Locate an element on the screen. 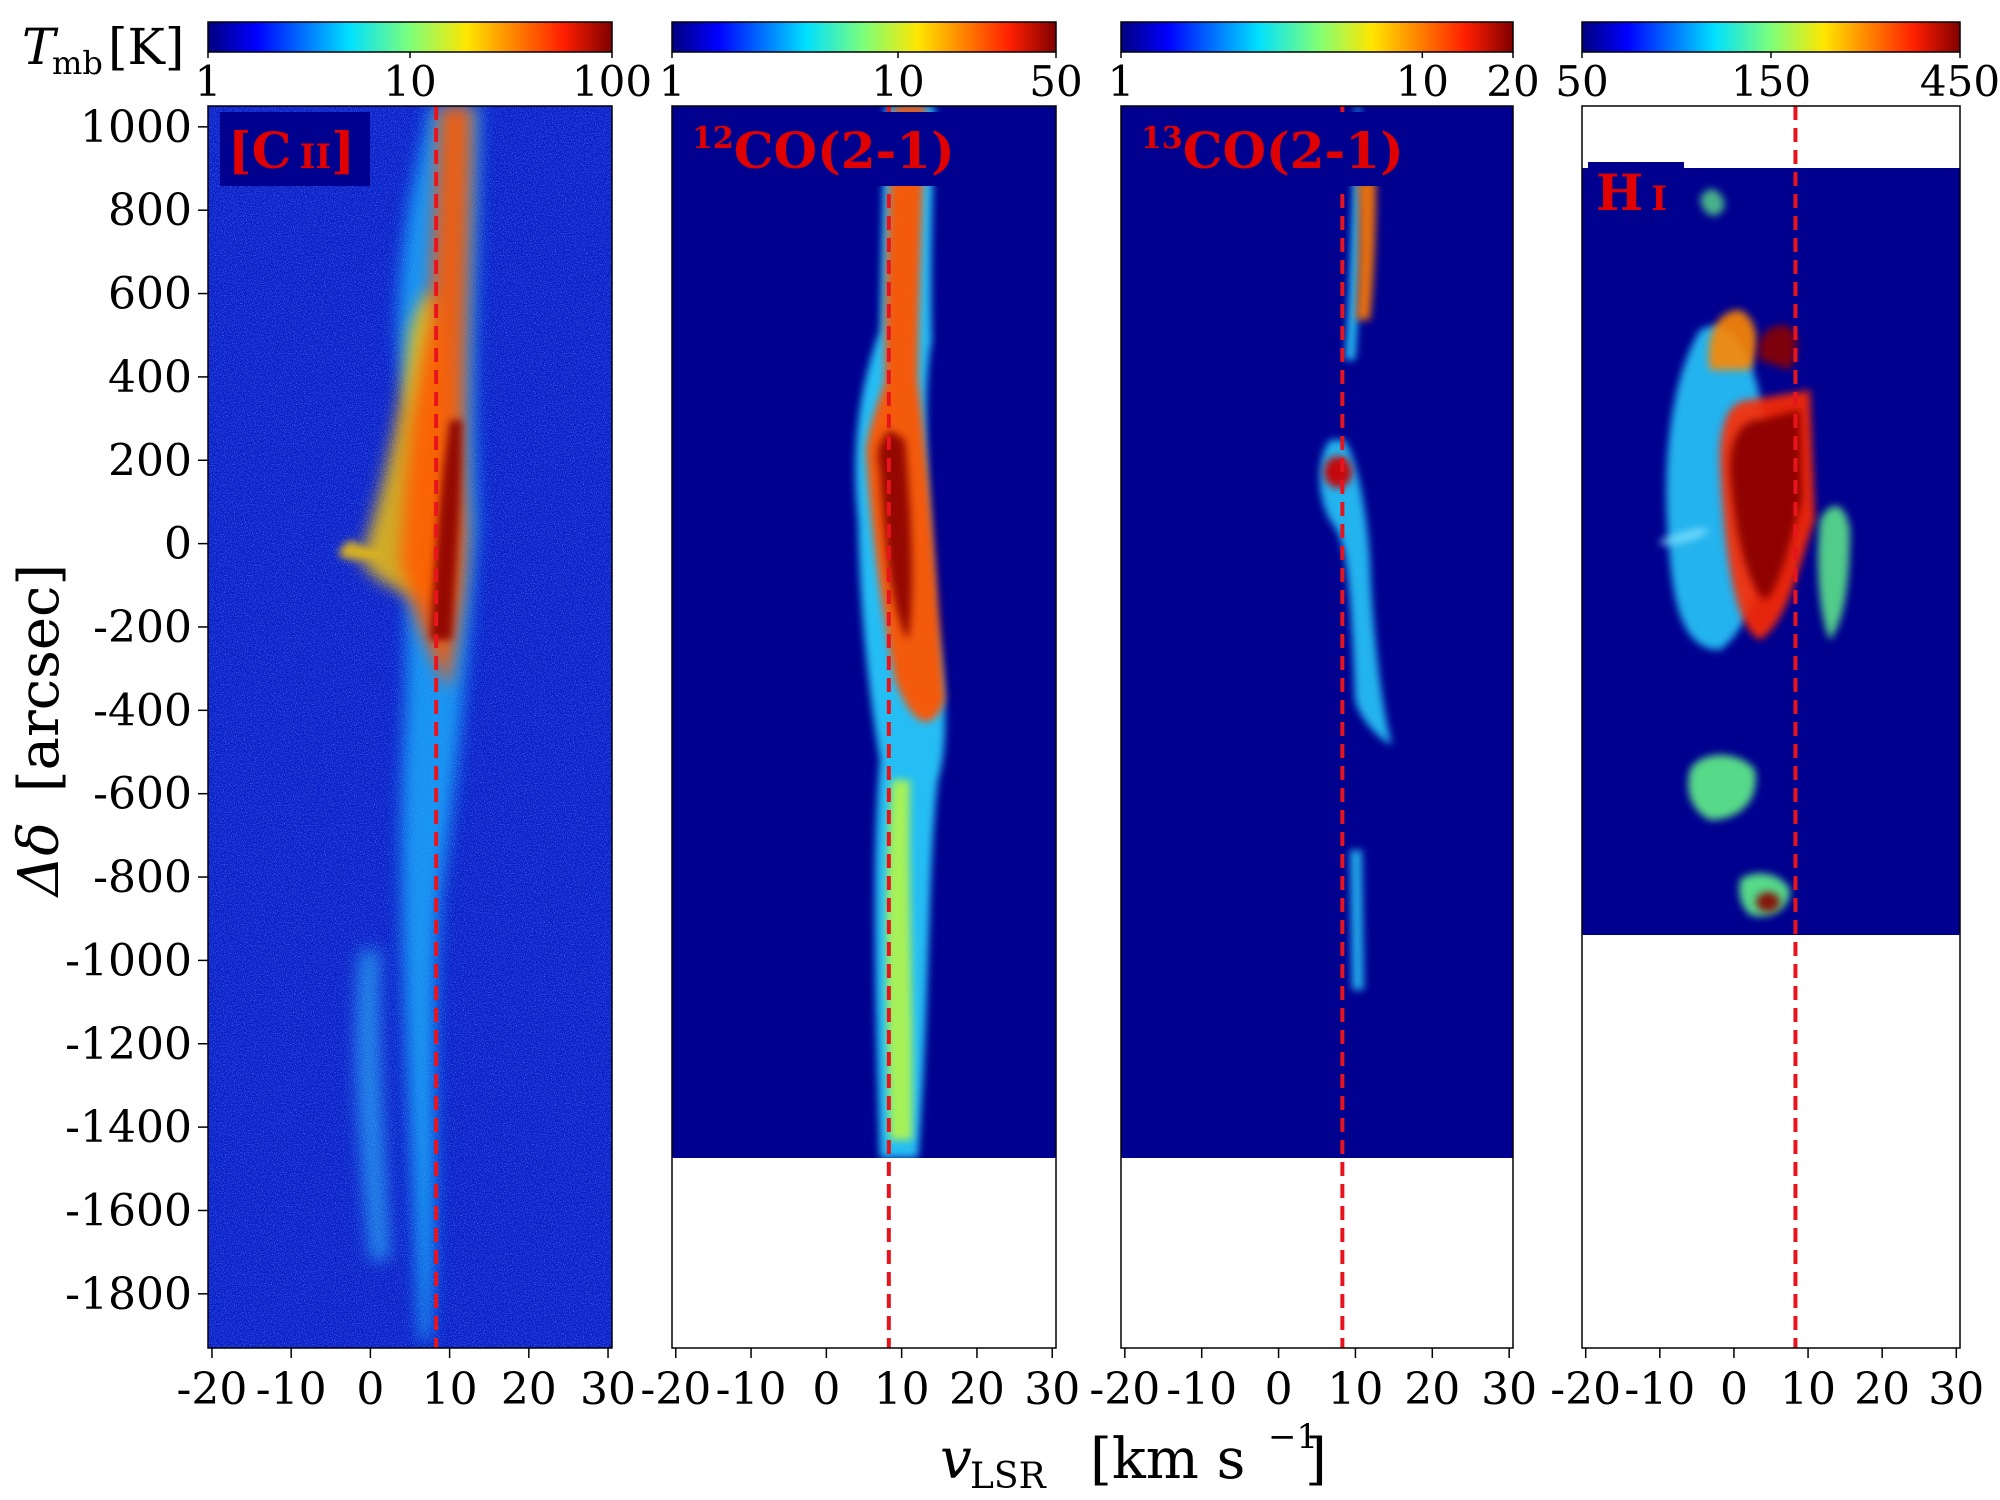  x-tick-label-13co-1: -10 is located at coordinates (1201, 1389).